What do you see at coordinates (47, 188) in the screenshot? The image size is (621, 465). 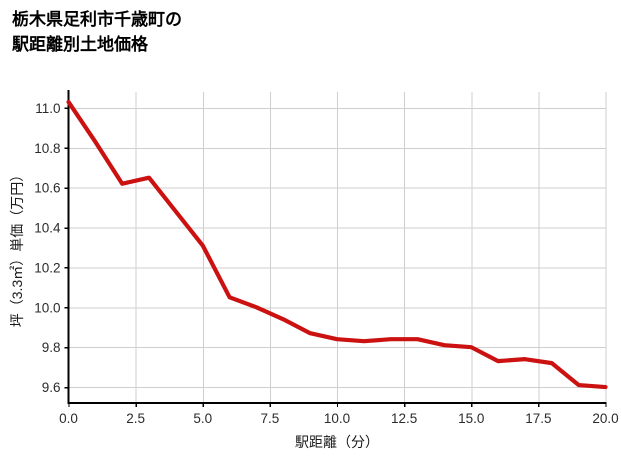 I see `y-tick-label: 10.6` at bounding box center [47, 188].